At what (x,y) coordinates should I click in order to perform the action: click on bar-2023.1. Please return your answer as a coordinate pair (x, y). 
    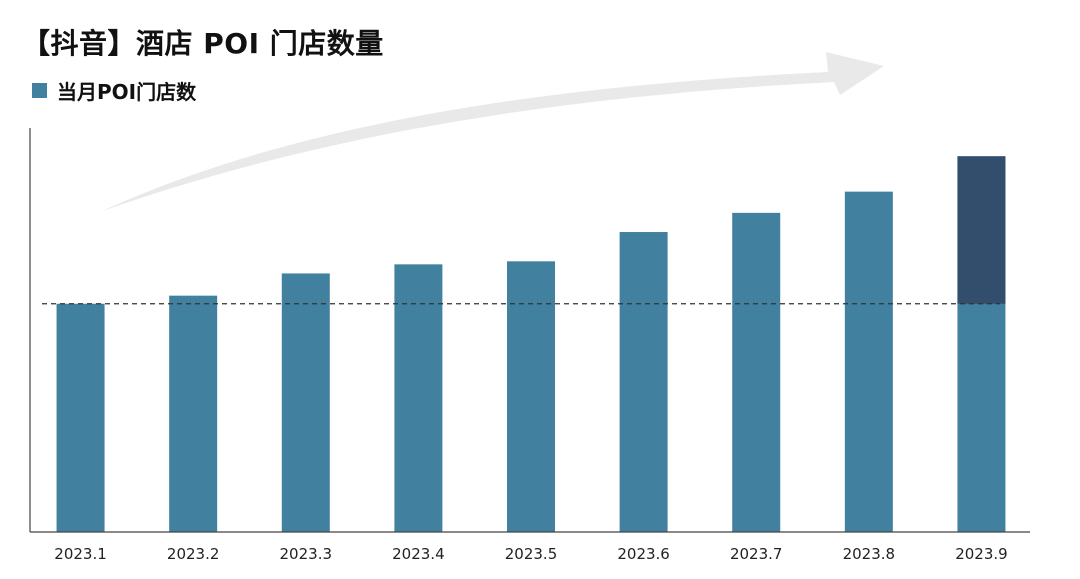
    Looking at the image, I should click on (80, 417).